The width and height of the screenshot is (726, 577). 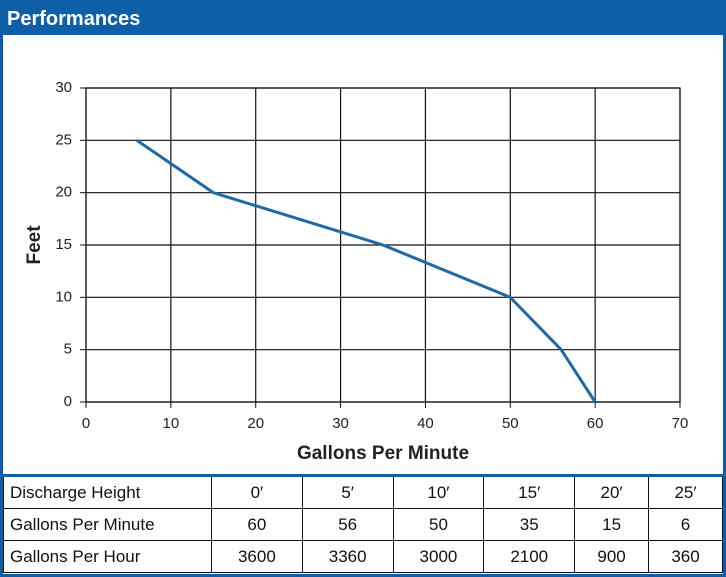 What do you see at coordinates (257, 524) in the screenshot?
I see `table-cell: 60` at bounding box center [257, 524].